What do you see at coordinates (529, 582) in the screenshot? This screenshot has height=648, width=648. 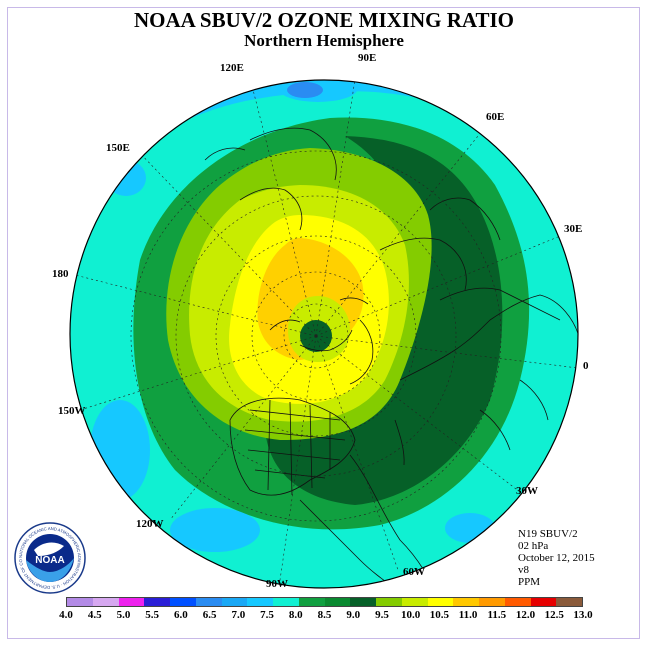 I see `units-label: PPM` at bounding box center [529, 582].